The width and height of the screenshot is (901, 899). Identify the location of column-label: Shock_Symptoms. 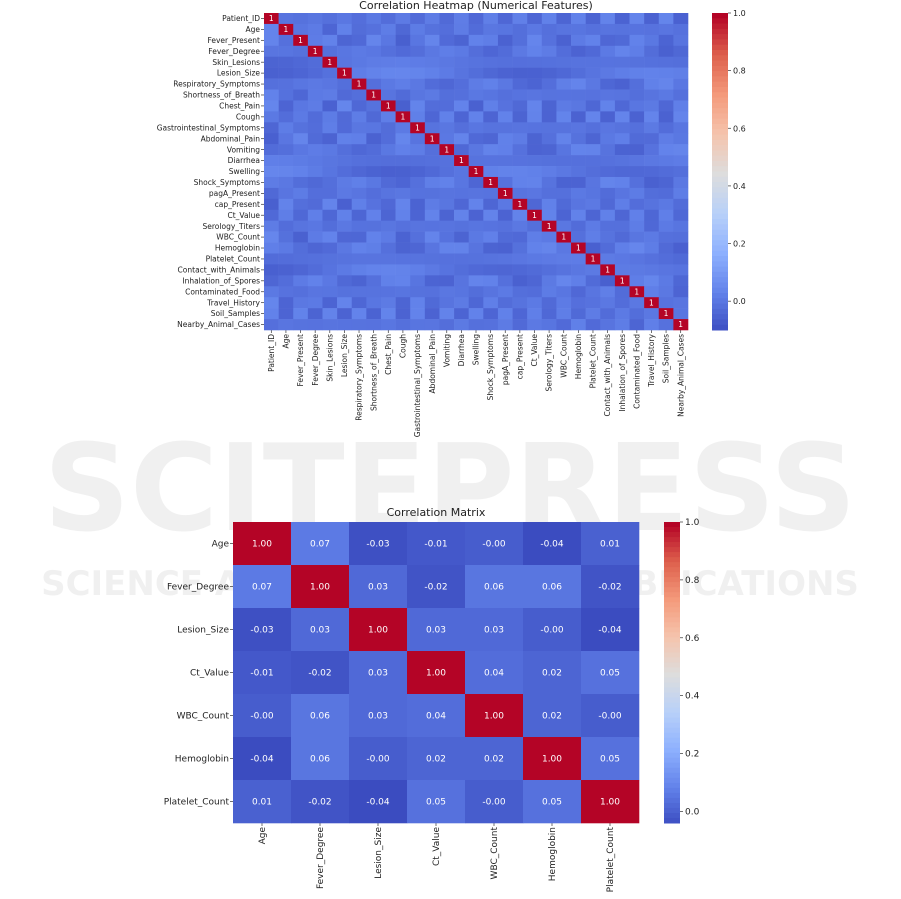
(490, 367).